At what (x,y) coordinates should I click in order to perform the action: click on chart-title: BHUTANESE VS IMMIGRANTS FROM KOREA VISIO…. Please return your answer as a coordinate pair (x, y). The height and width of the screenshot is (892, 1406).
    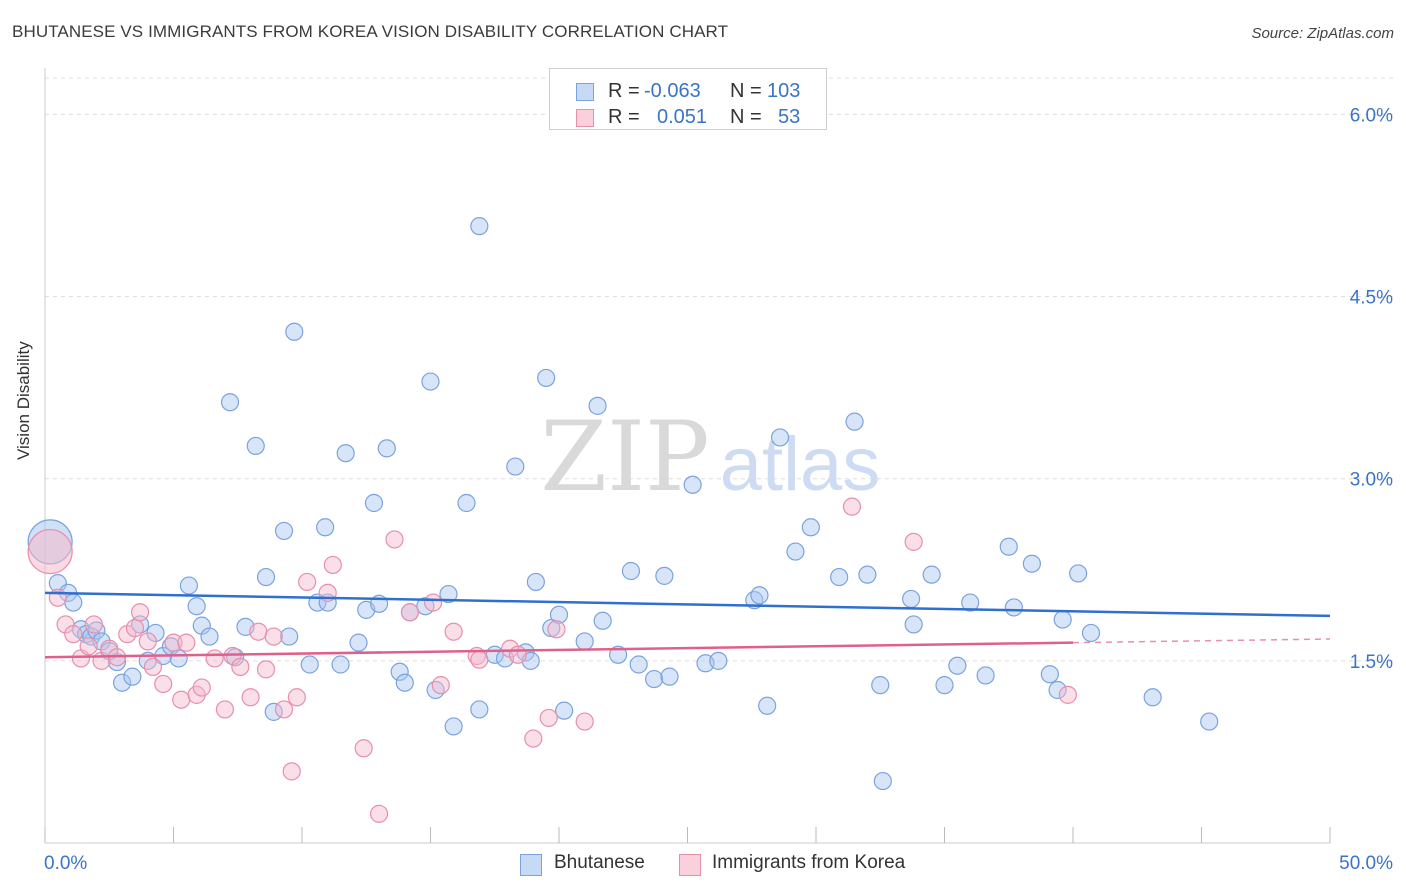
    Looking at the image, I should click on (370, 31).